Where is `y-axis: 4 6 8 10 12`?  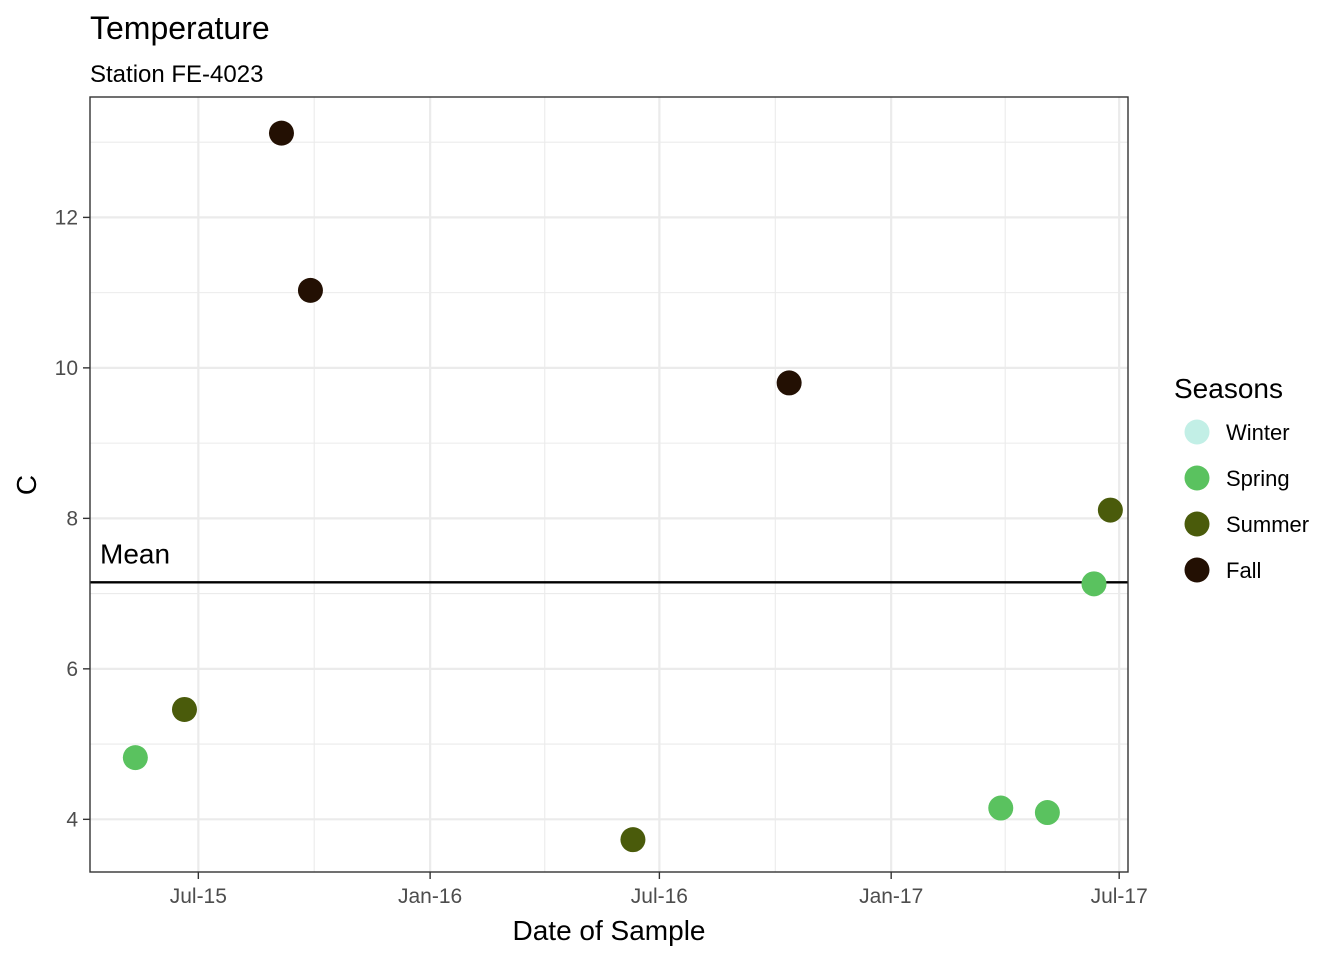 y-axis: 4 6 8 10 12 is located at coordinates (72, 518).